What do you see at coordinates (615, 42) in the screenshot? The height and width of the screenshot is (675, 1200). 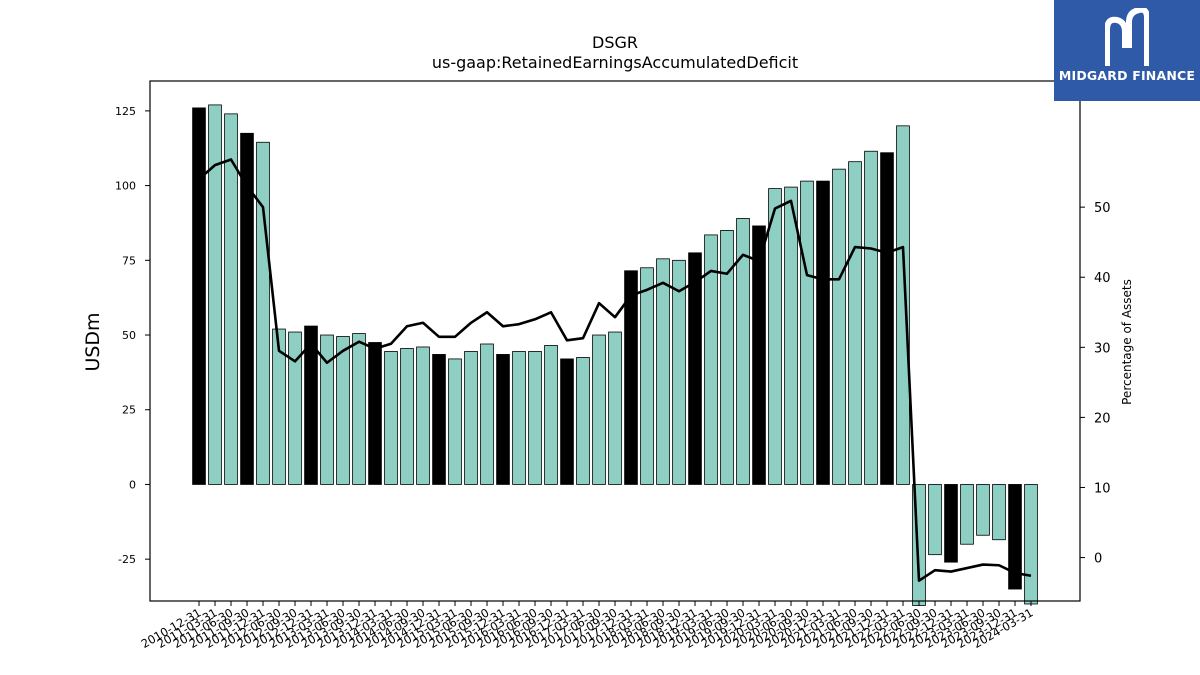 I see `chart-title: DSGR` at bounding box center [615, 42].